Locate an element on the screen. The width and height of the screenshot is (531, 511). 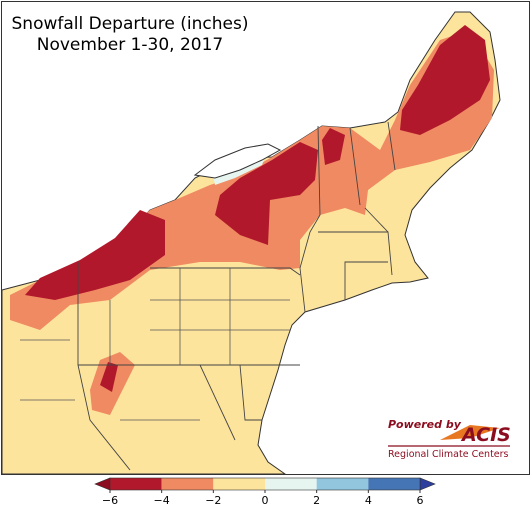
lake is located at coordinates (237, 161).